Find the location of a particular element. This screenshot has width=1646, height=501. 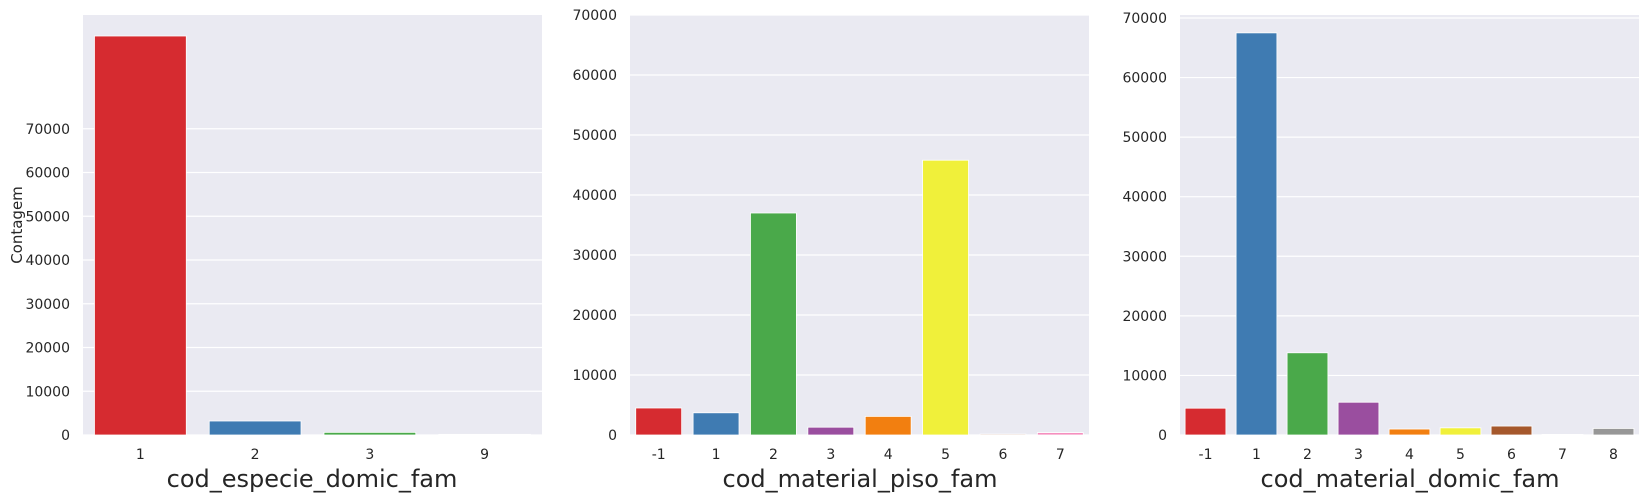

x-tick-label: 9 is located at coordinates (484, 455).